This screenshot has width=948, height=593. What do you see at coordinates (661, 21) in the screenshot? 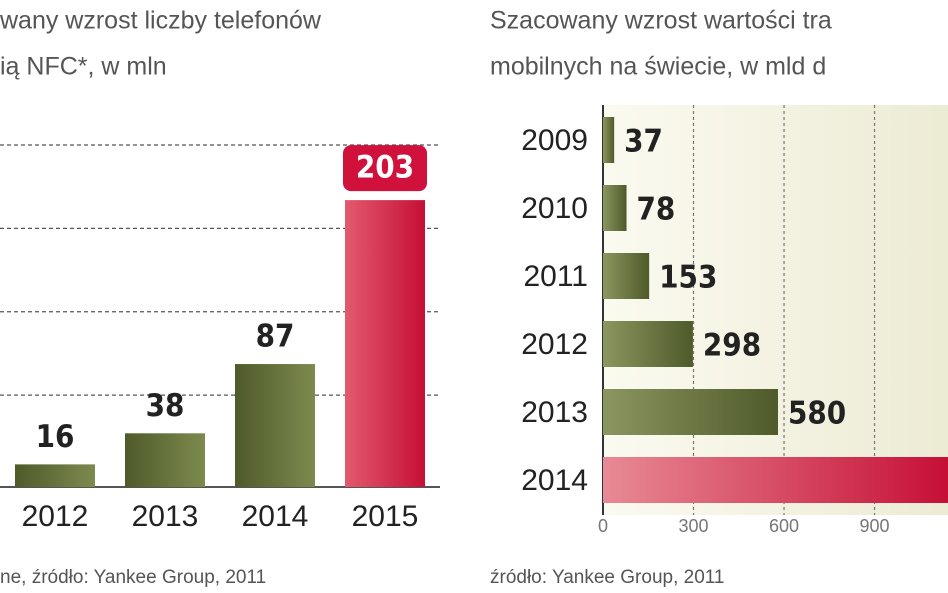
I see `chart-title: Szacowany wzrost wartości tra` at bounding box center [661, 21].